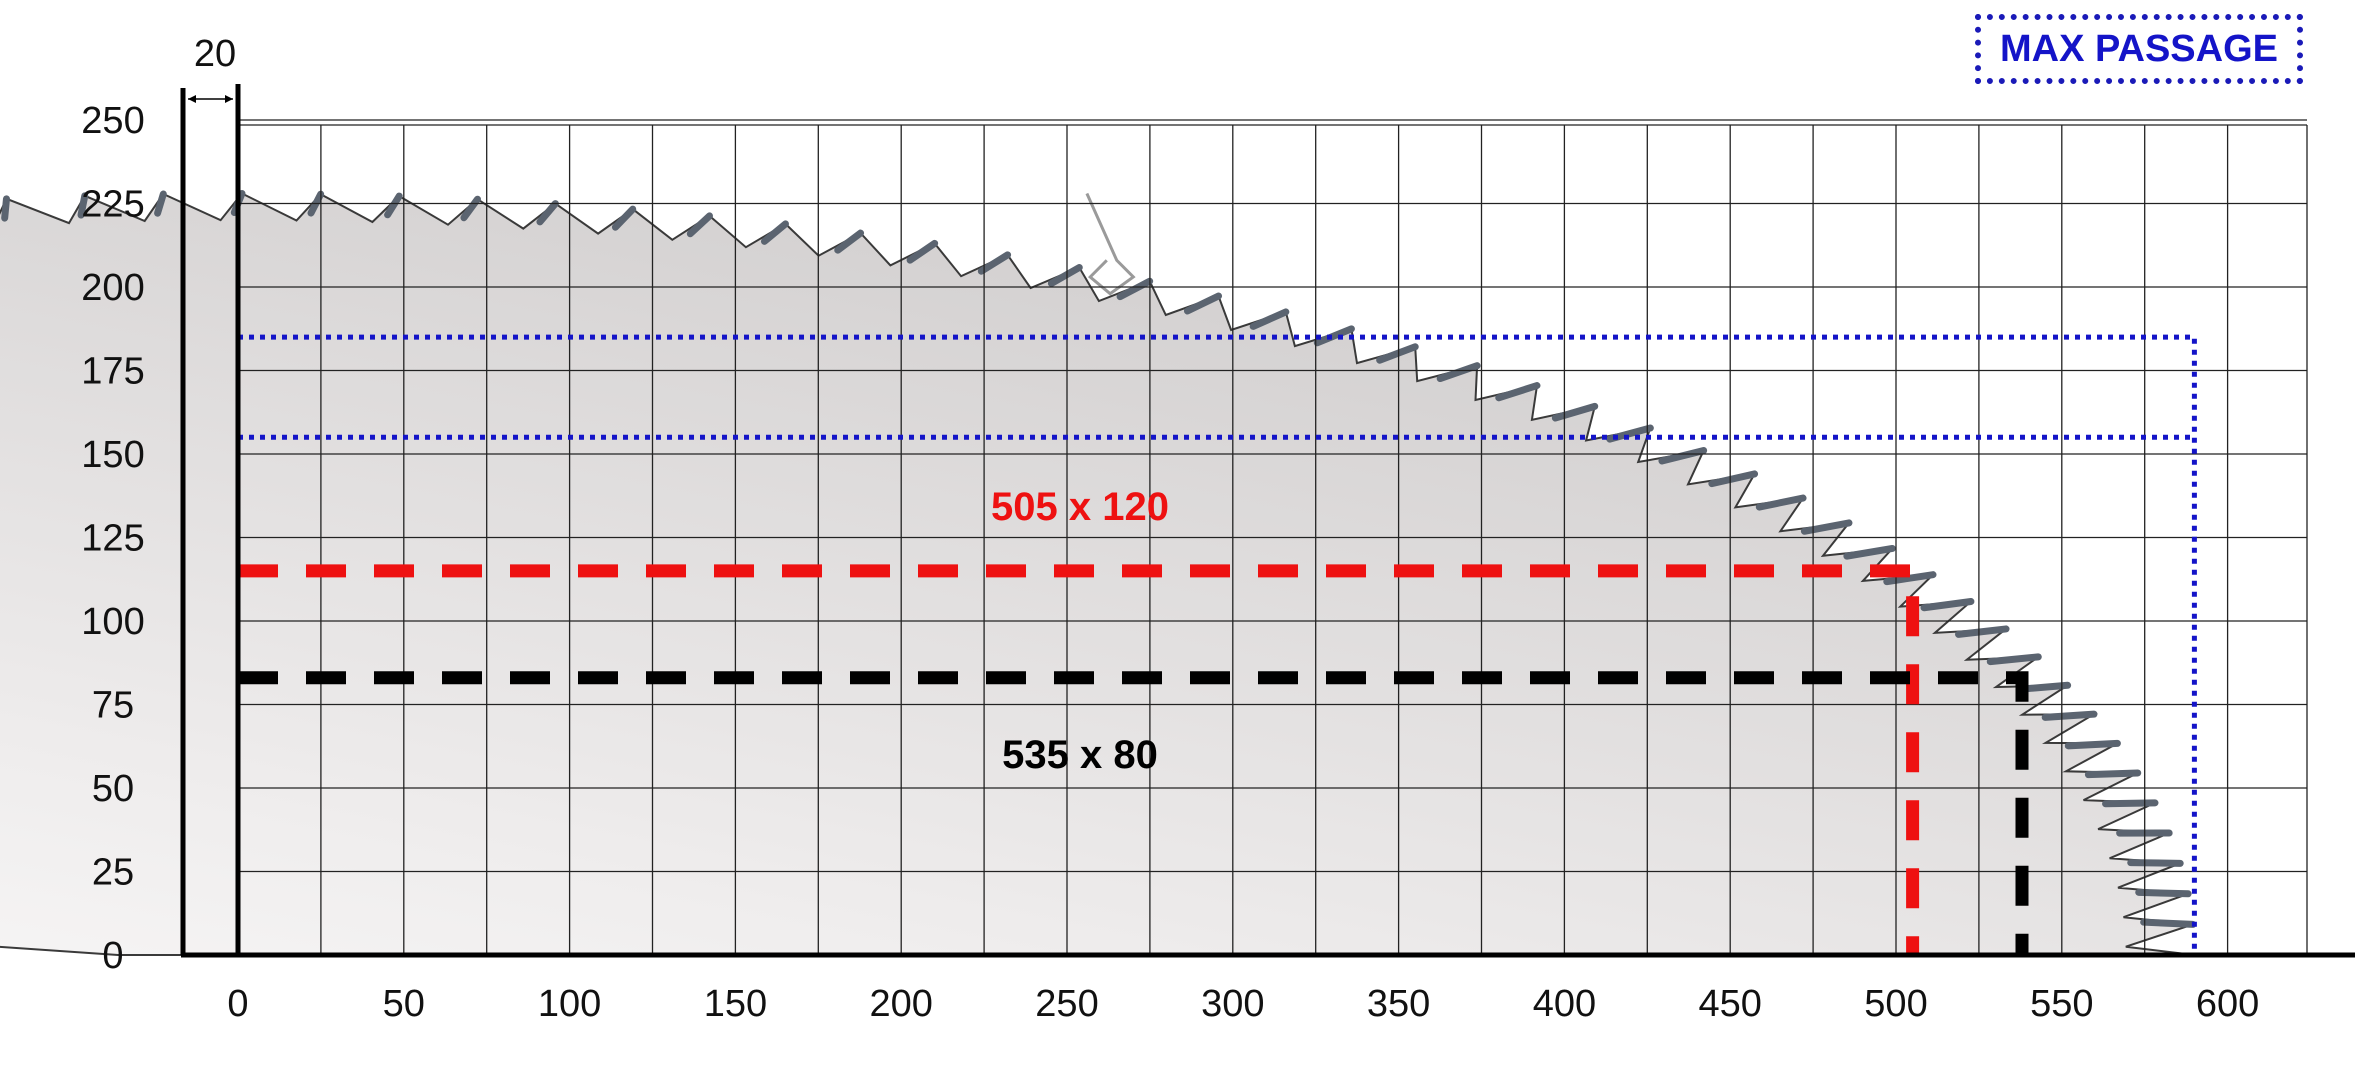 The image size is (2364, 1086). I want to click on annotations: 505 x 120 535 x 80, so click(1080, 631).